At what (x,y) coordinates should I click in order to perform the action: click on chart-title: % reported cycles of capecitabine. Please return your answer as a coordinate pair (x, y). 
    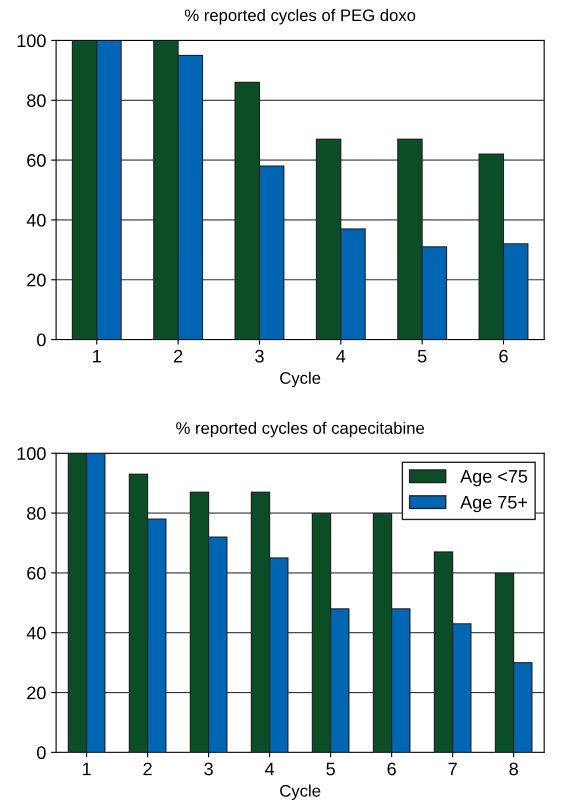
    Looking at the image, I should click on (300, 430).